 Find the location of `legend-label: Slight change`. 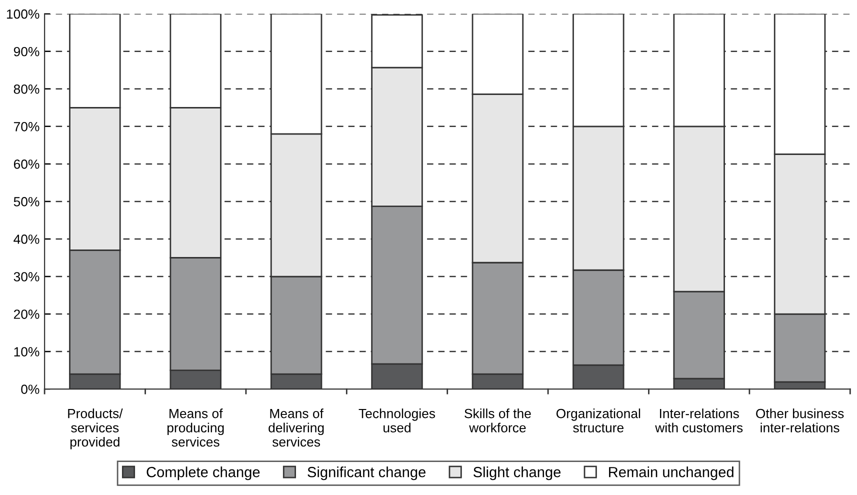

legend-label: Slight change is located at coordinates (517, 473).